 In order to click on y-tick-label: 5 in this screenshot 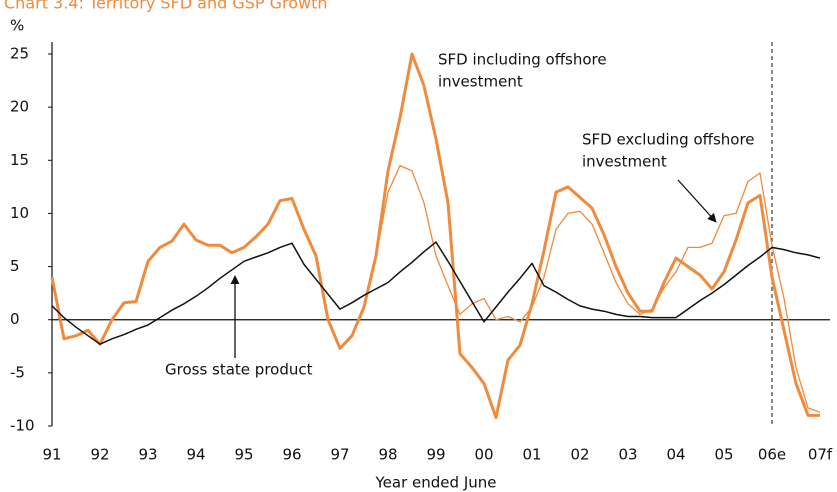, I will do `click(15, 266)`.